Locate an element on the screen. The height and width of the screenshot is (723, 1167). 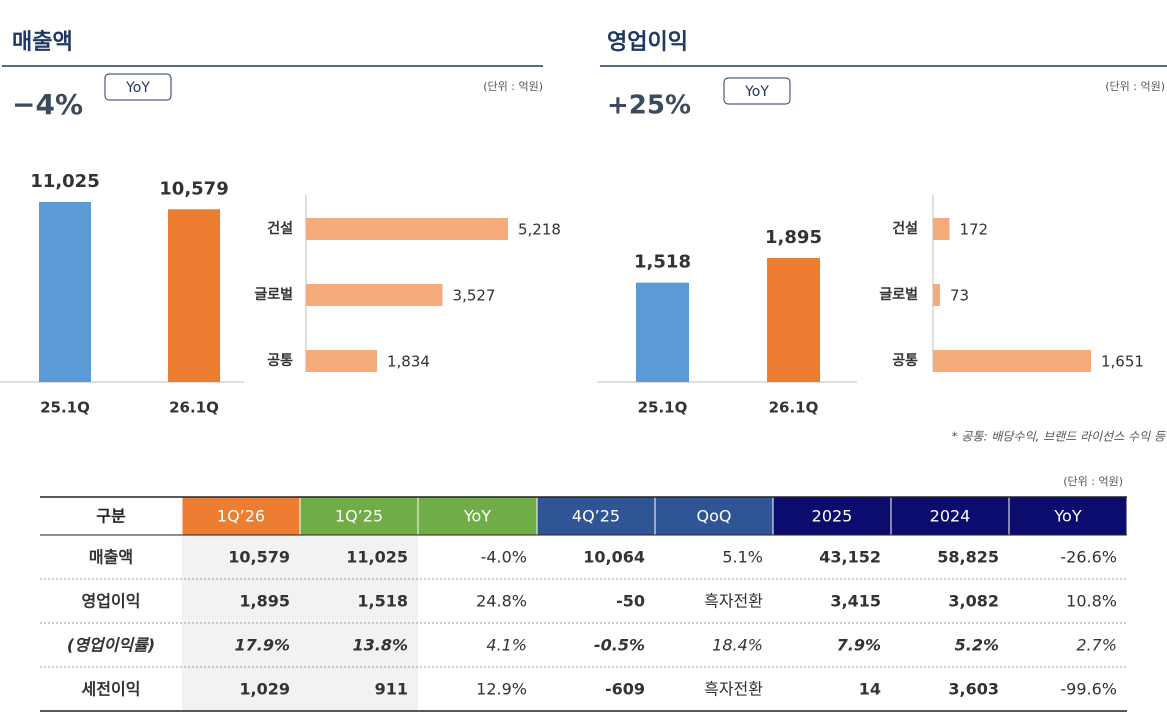
value-label: 1,651 is located at coordinates (1122, 362).